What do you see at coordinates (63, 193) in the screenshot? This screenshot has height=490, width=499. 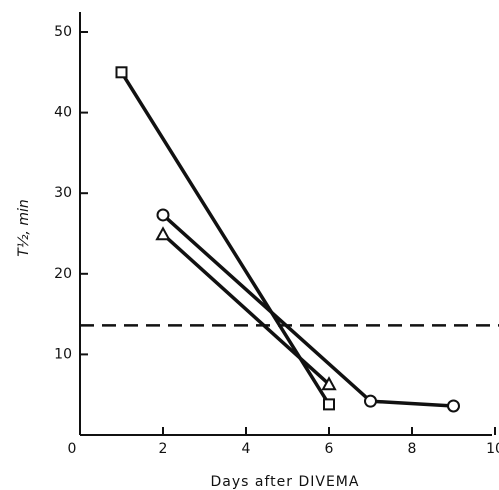 I see `y-tick-label: 30` at bounding box center [63, 193].